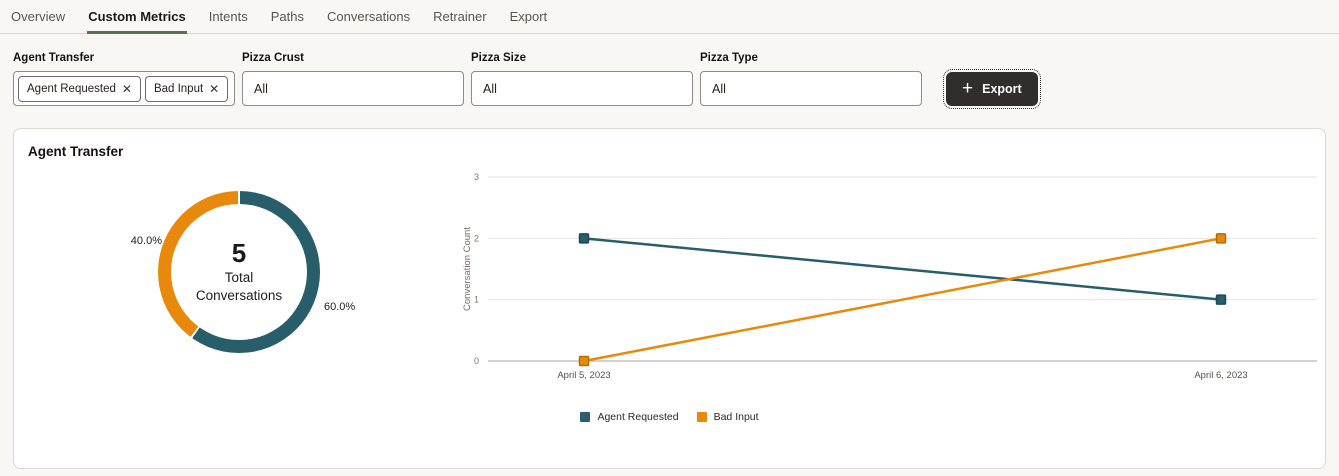 Image resolution: width=1339 pixels, height=476 pixels. Describe the element at coordinates (528, 16) in the screenshot. I see `tab-export: Export` at that location.